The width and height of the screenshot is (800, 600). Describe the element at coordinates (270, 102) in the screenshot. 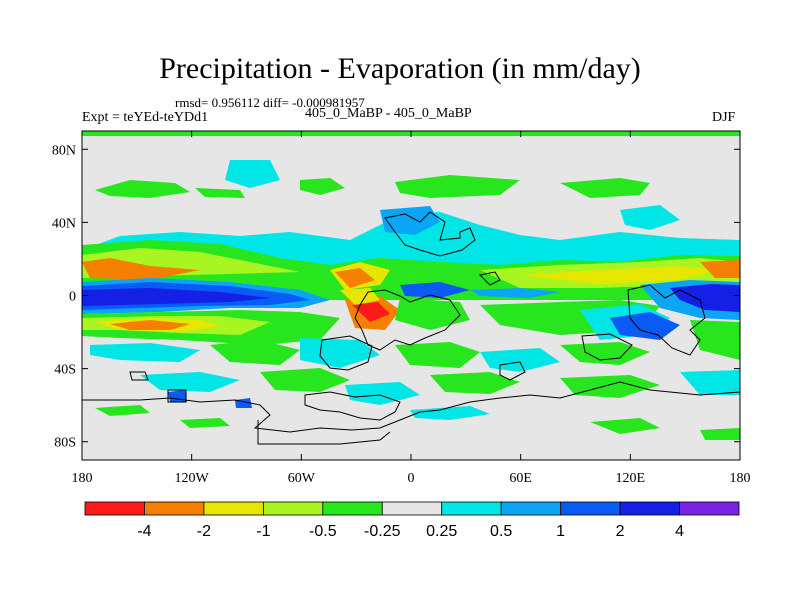

I see `stats-text: rmsd= 0.956112 diff= -0.000981957` at that location.